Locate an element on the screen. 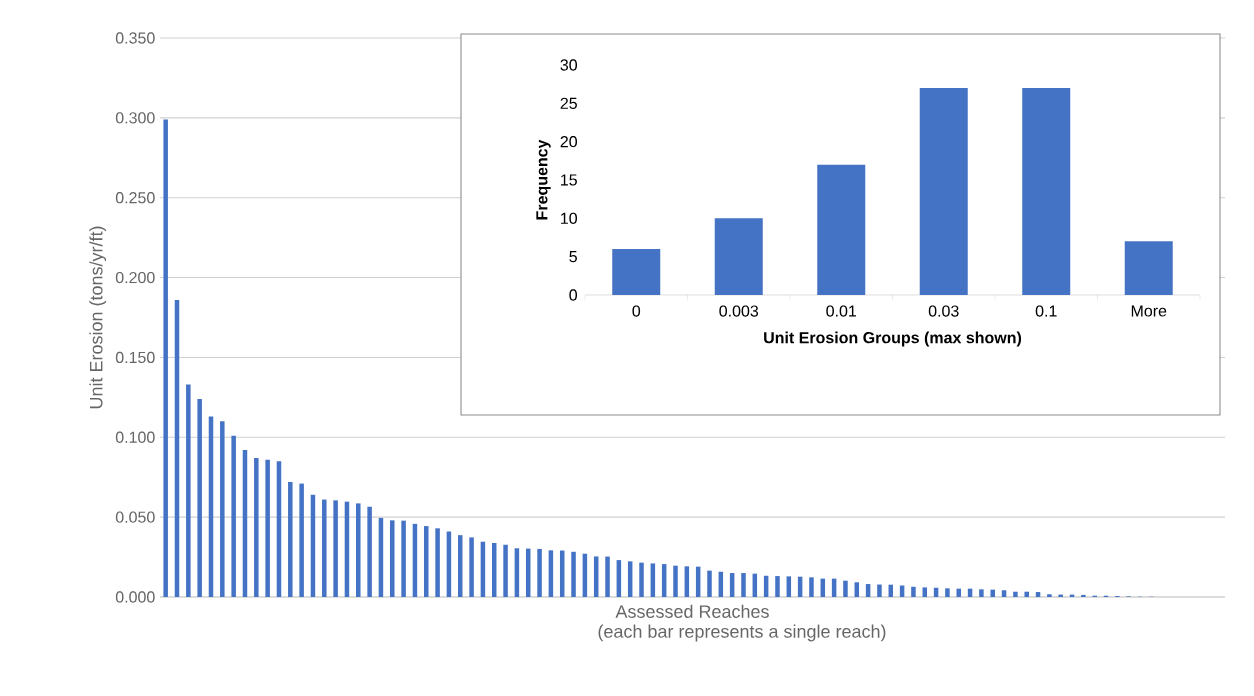 The width and height of the screenshot is (1254, 696). x-axis-title: Unit Erosion Groups (max shown) is located at coordinates (893, 339).